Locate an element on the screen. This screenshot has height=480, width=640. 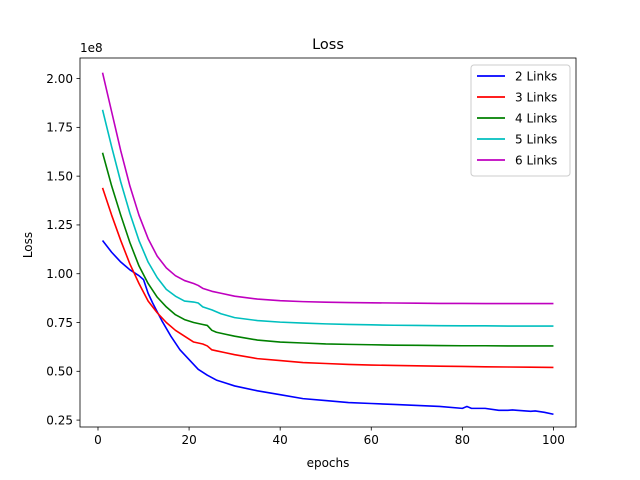
x-tick-label: 100 is located at coordinates (553, 440).